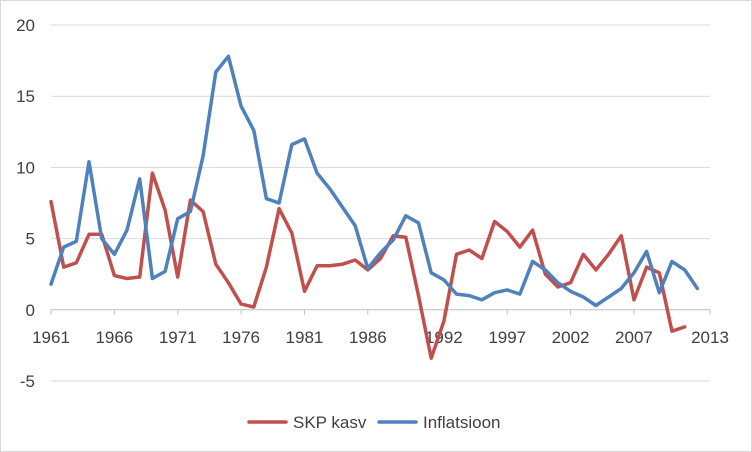 This screenshot has height=452, width=752. What do you see at coordinates (507, 337) in the screenshot?
I see `x-tick-label: 1997` at bounding box center [507, 337].